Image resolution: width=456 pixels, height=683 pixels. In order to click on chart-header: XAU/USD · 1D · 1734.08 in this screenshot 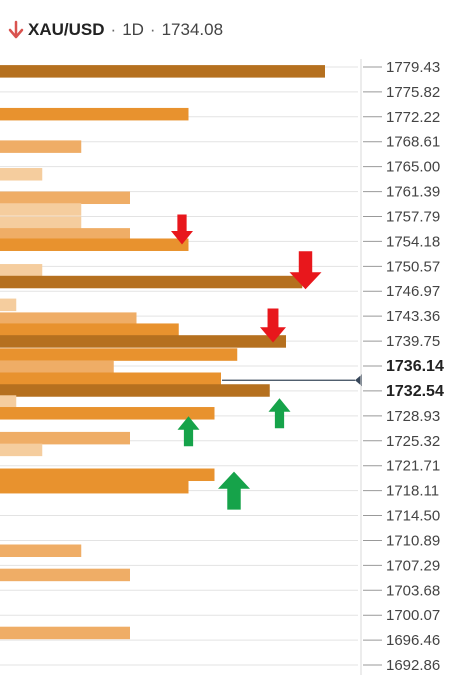, I will do `click(115, 30)`.